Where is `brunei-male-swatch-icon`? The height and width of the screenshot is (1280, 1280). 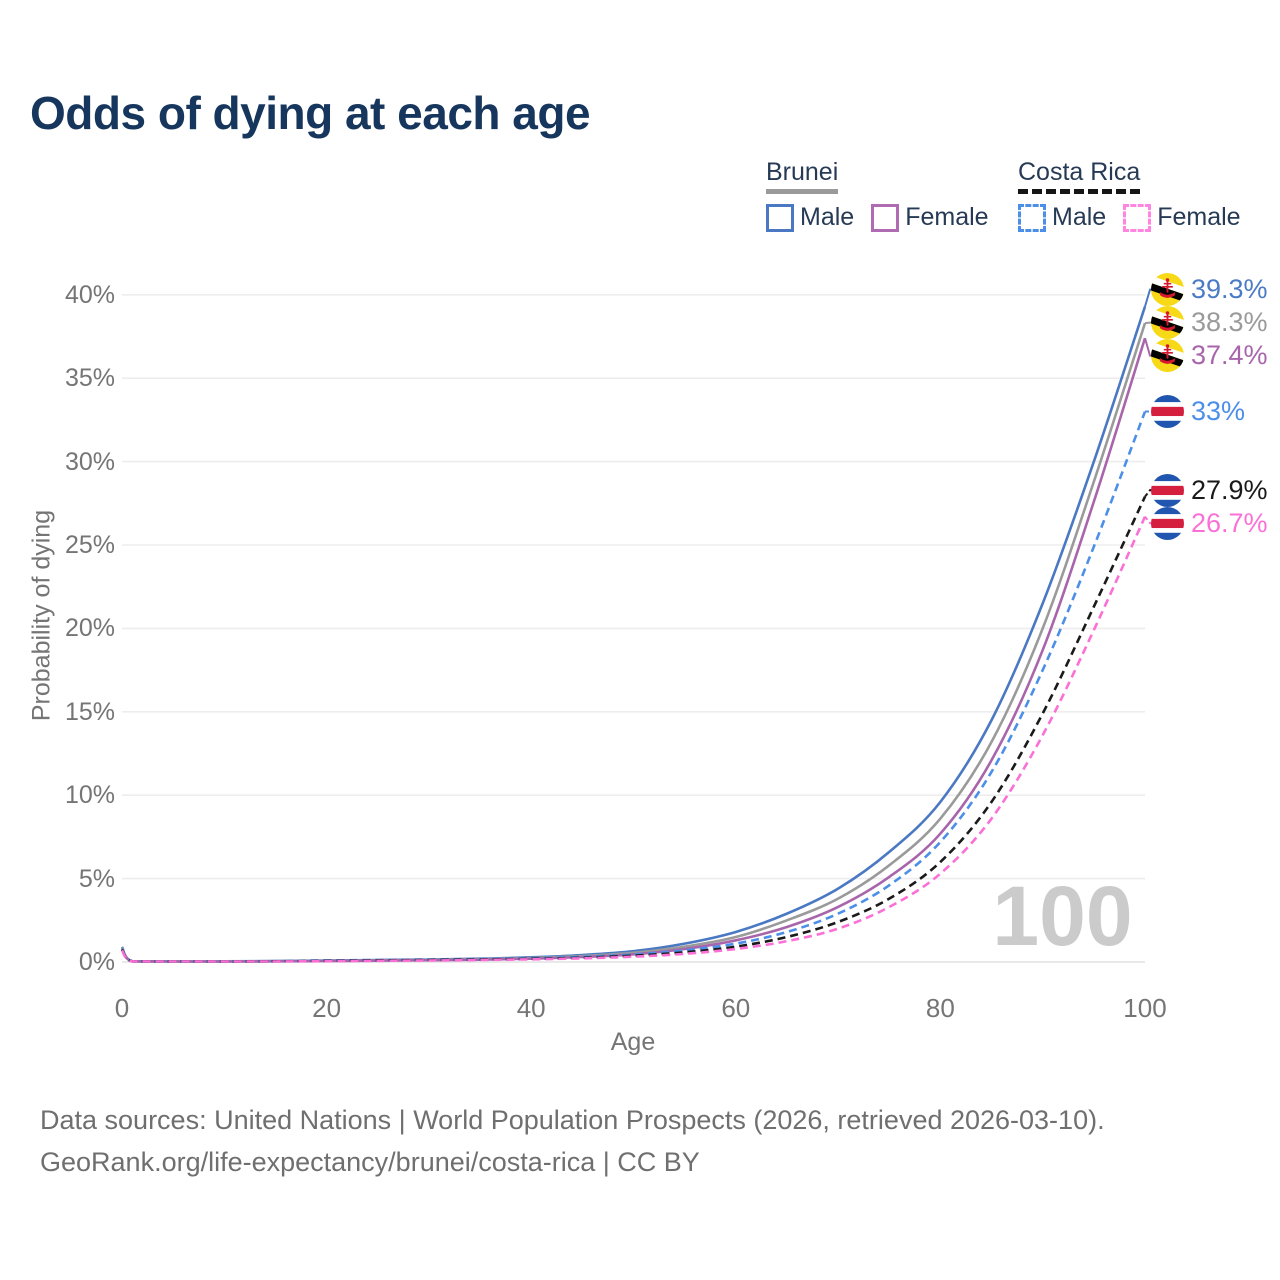 brunei-male-swatch-icon is located at coordinates (780, 217).